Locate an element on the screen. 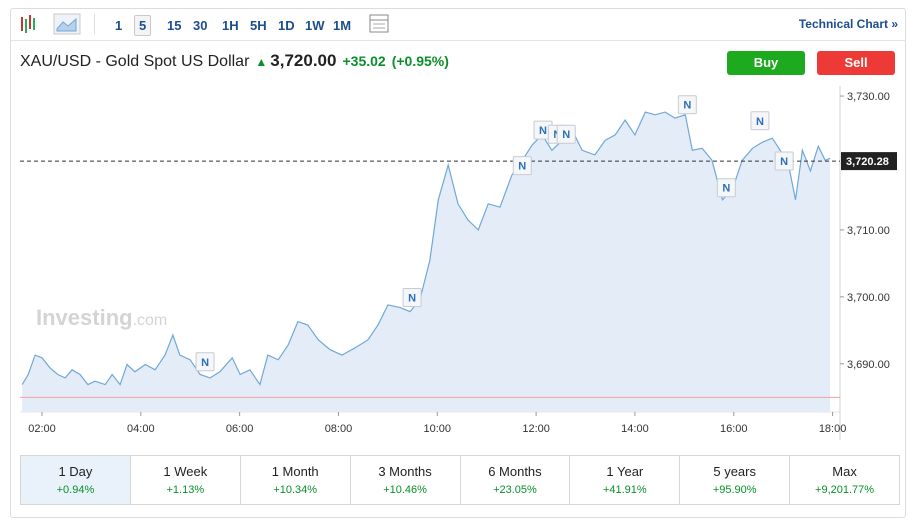 This screenshot has height=528, width=916. x-tick-label: 18:00 is located at coordinates (833, 429).